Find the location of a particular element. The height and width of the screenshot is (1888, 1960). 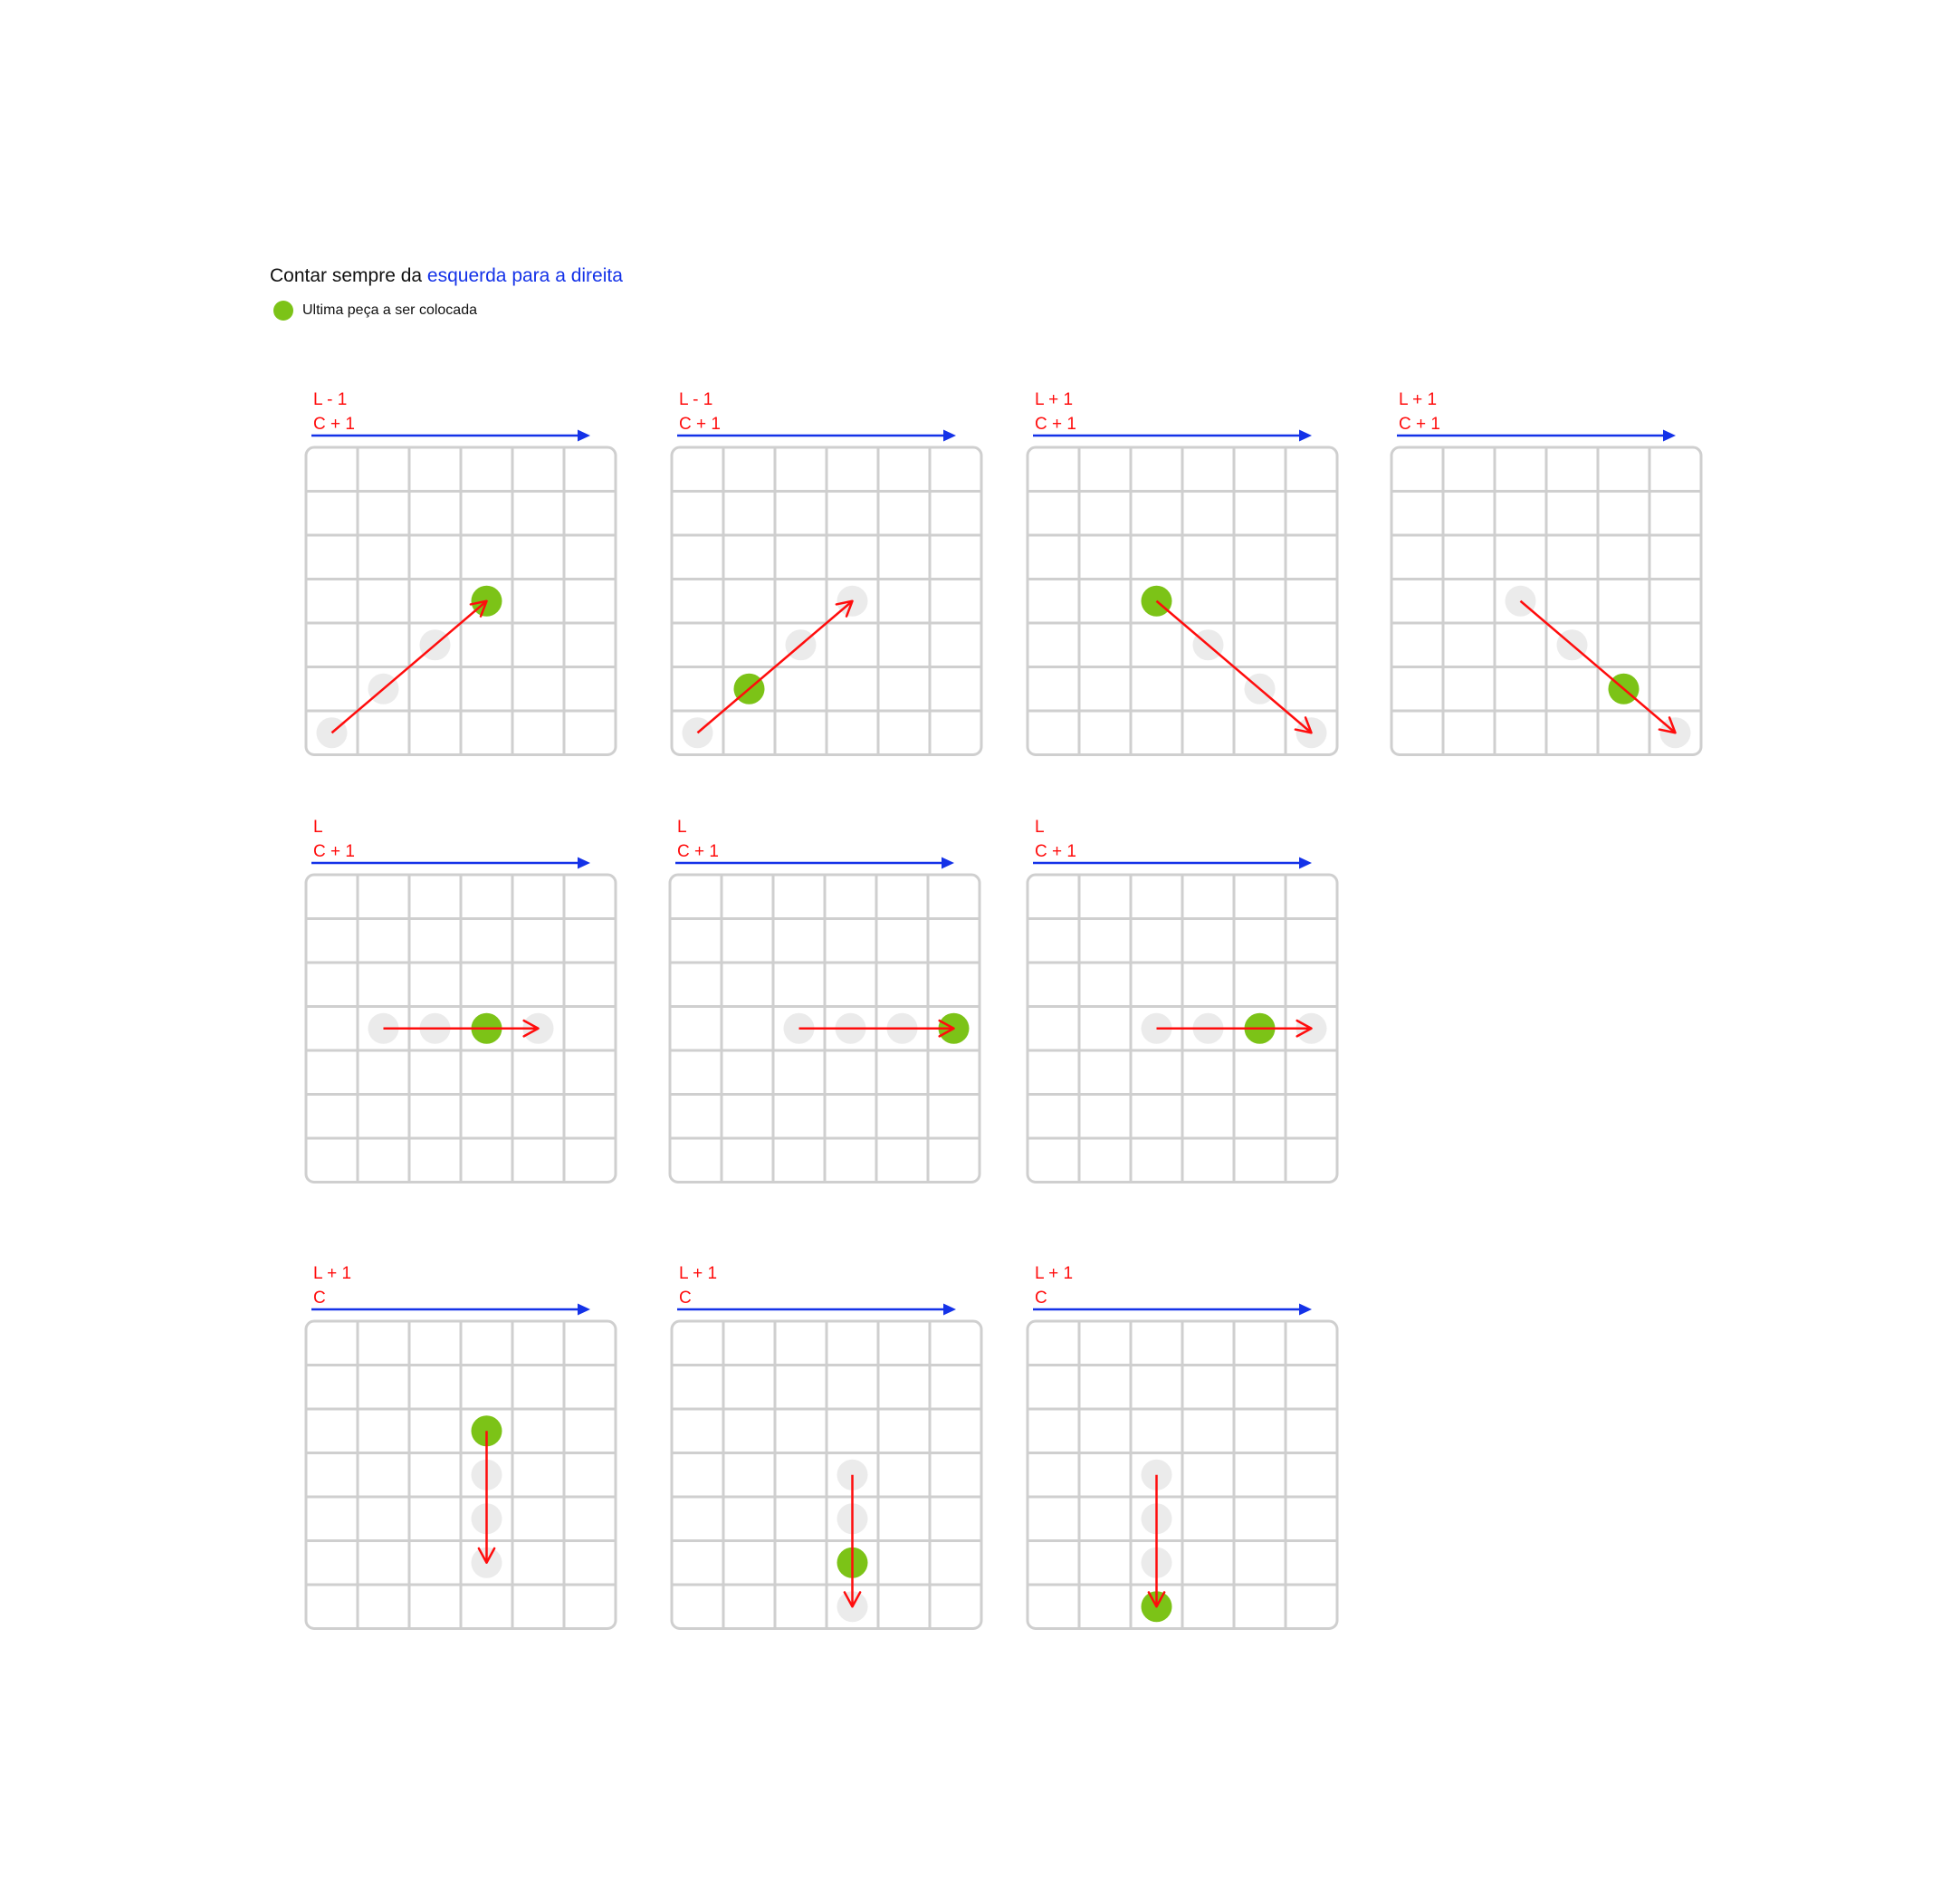

move-panel-7: L C + 1 is located at coordinates (1165, 998).